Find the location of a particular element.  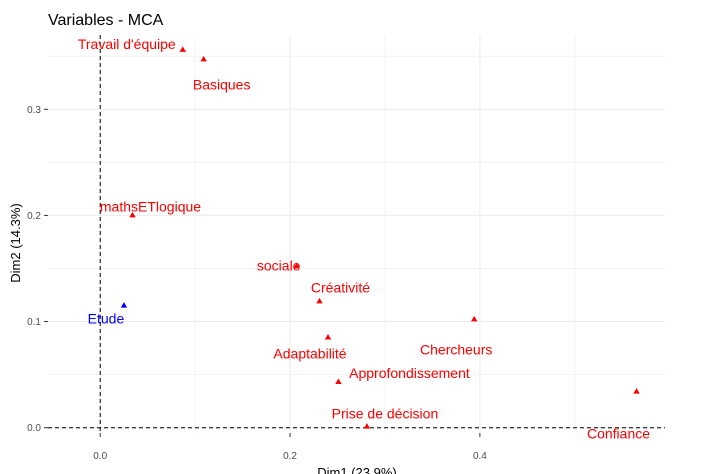

x-axis-ticks: 0.0 0.2 0.4 is located at coordinates (290, 447).